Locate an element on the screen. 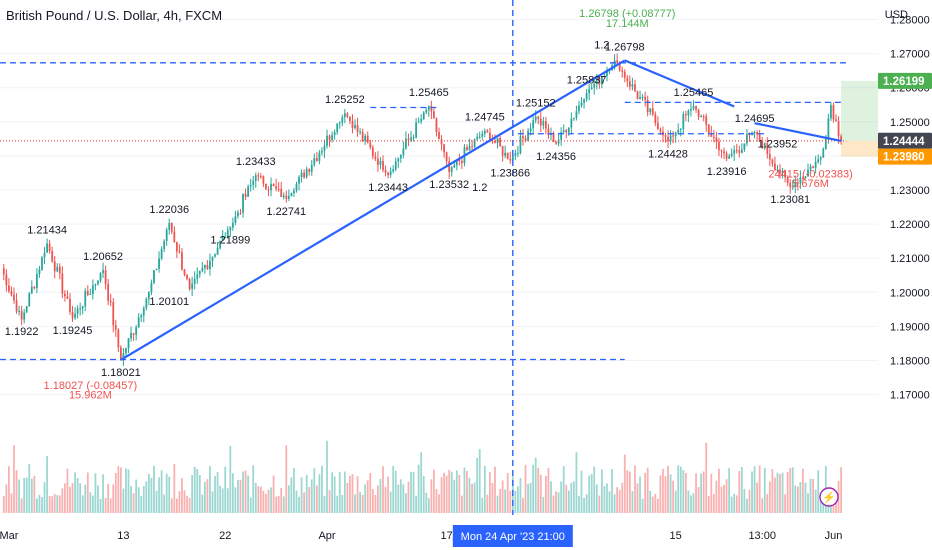 The image size is (932, 550). pivot-label: 1.23081 is located at coordinates (790, 200).